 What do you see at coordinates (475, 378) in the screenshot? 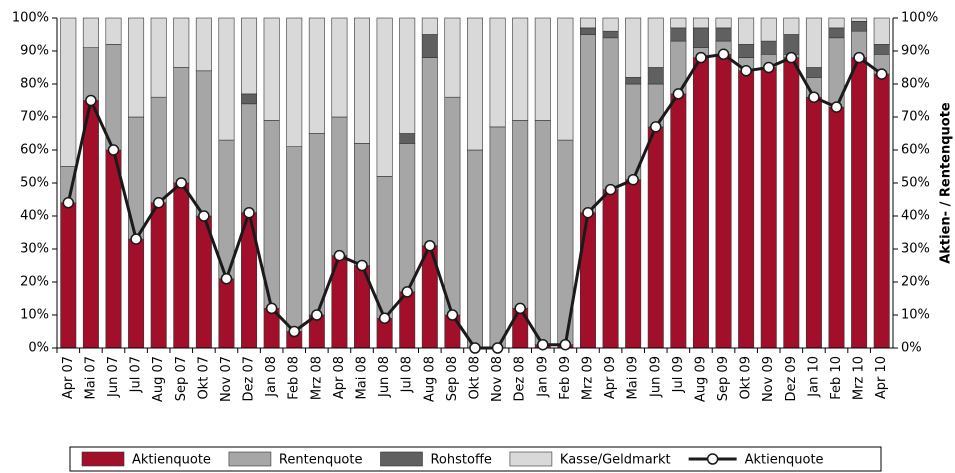
I see `x-tick-label: Okt 08` at bounding box center [475, 378].